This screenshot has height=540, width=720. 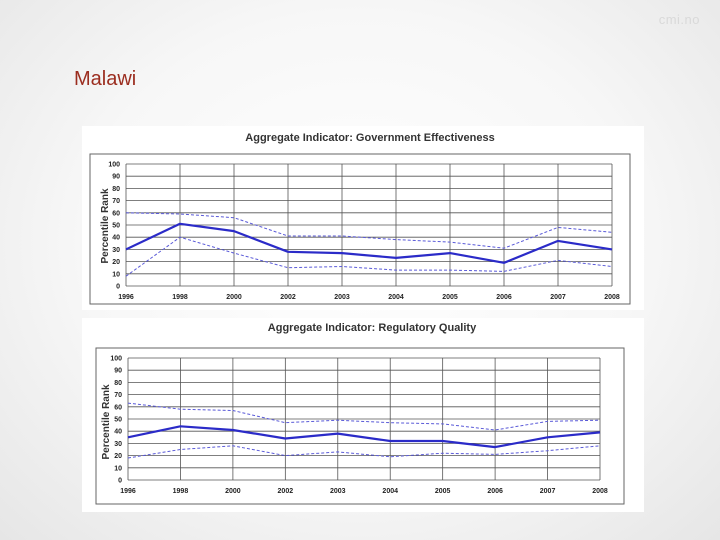 I want to click on slide-title: Malawi, so click(x=105, y=79).